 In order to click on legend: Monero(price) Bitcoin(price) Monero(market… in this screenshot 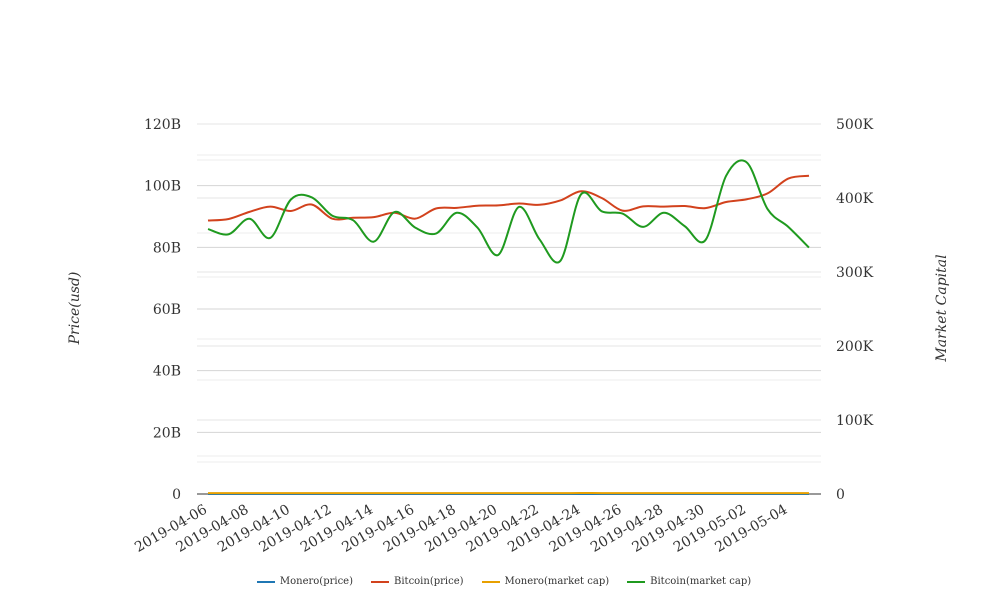, I will do `click(504, 581)`.